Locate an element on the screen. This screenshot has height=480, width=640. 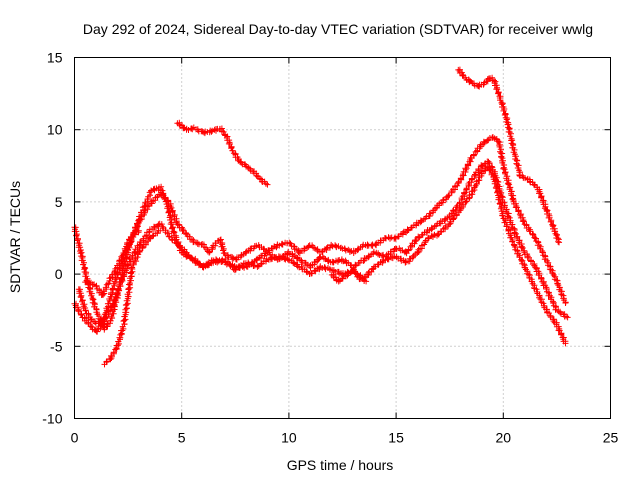
x-tick-label: 5 is located at coordinates (182, 438).